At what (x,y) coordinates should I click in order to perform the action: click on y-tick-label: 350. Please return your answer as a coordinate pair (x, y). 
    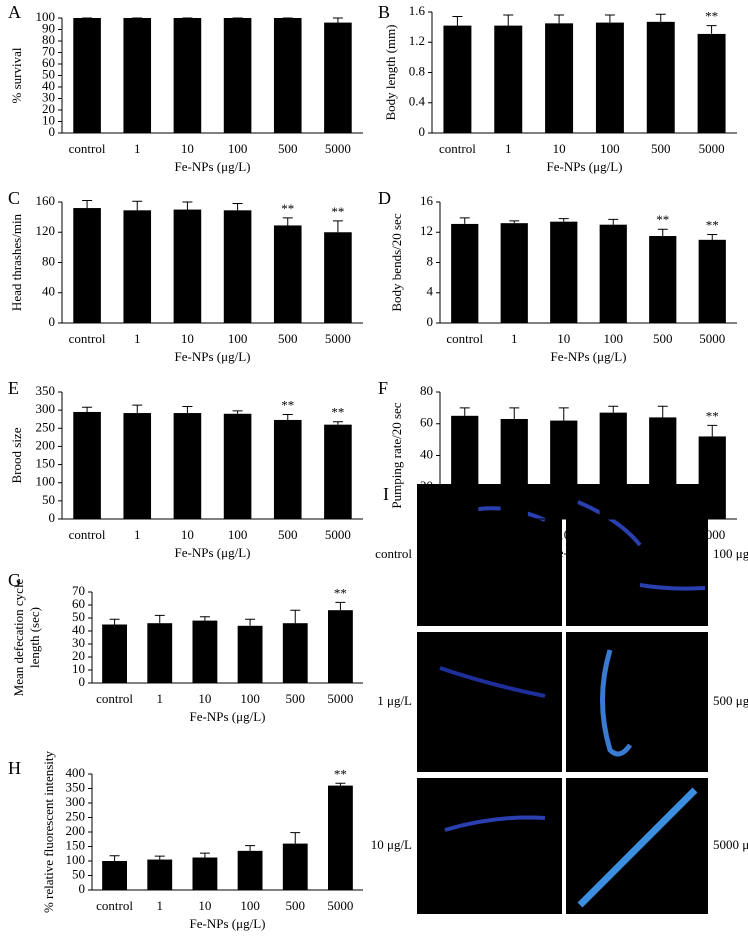
    Looking at the image, I should click on (76, 786).